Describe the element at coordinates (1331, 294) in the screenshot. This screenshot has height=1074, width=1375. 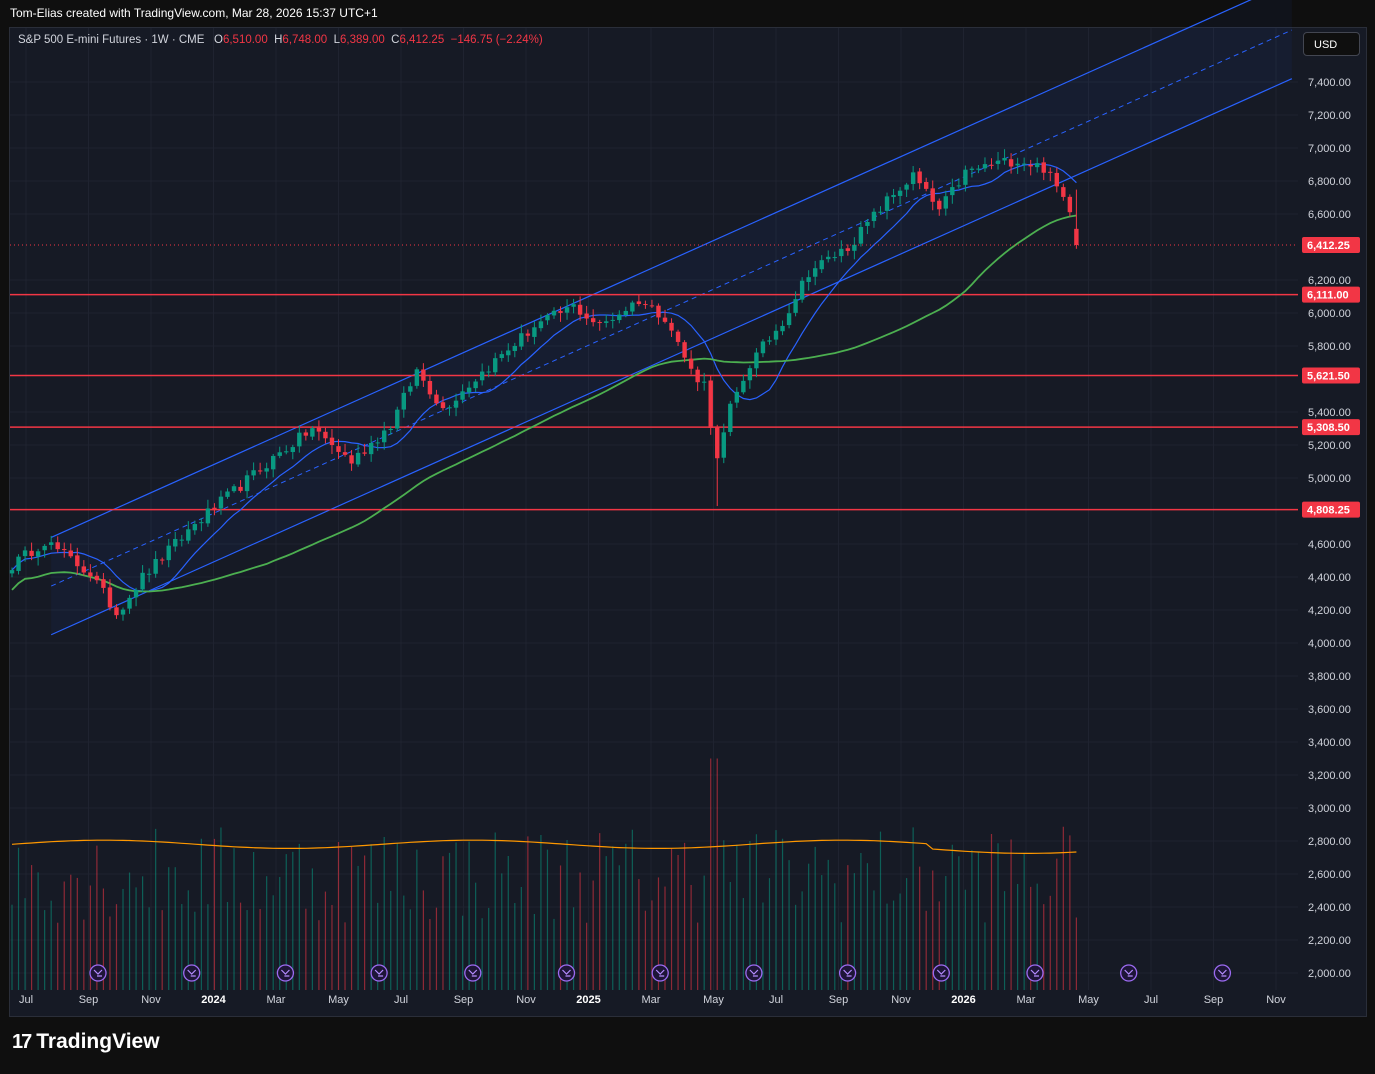
I see `price-level-tag` at that location.